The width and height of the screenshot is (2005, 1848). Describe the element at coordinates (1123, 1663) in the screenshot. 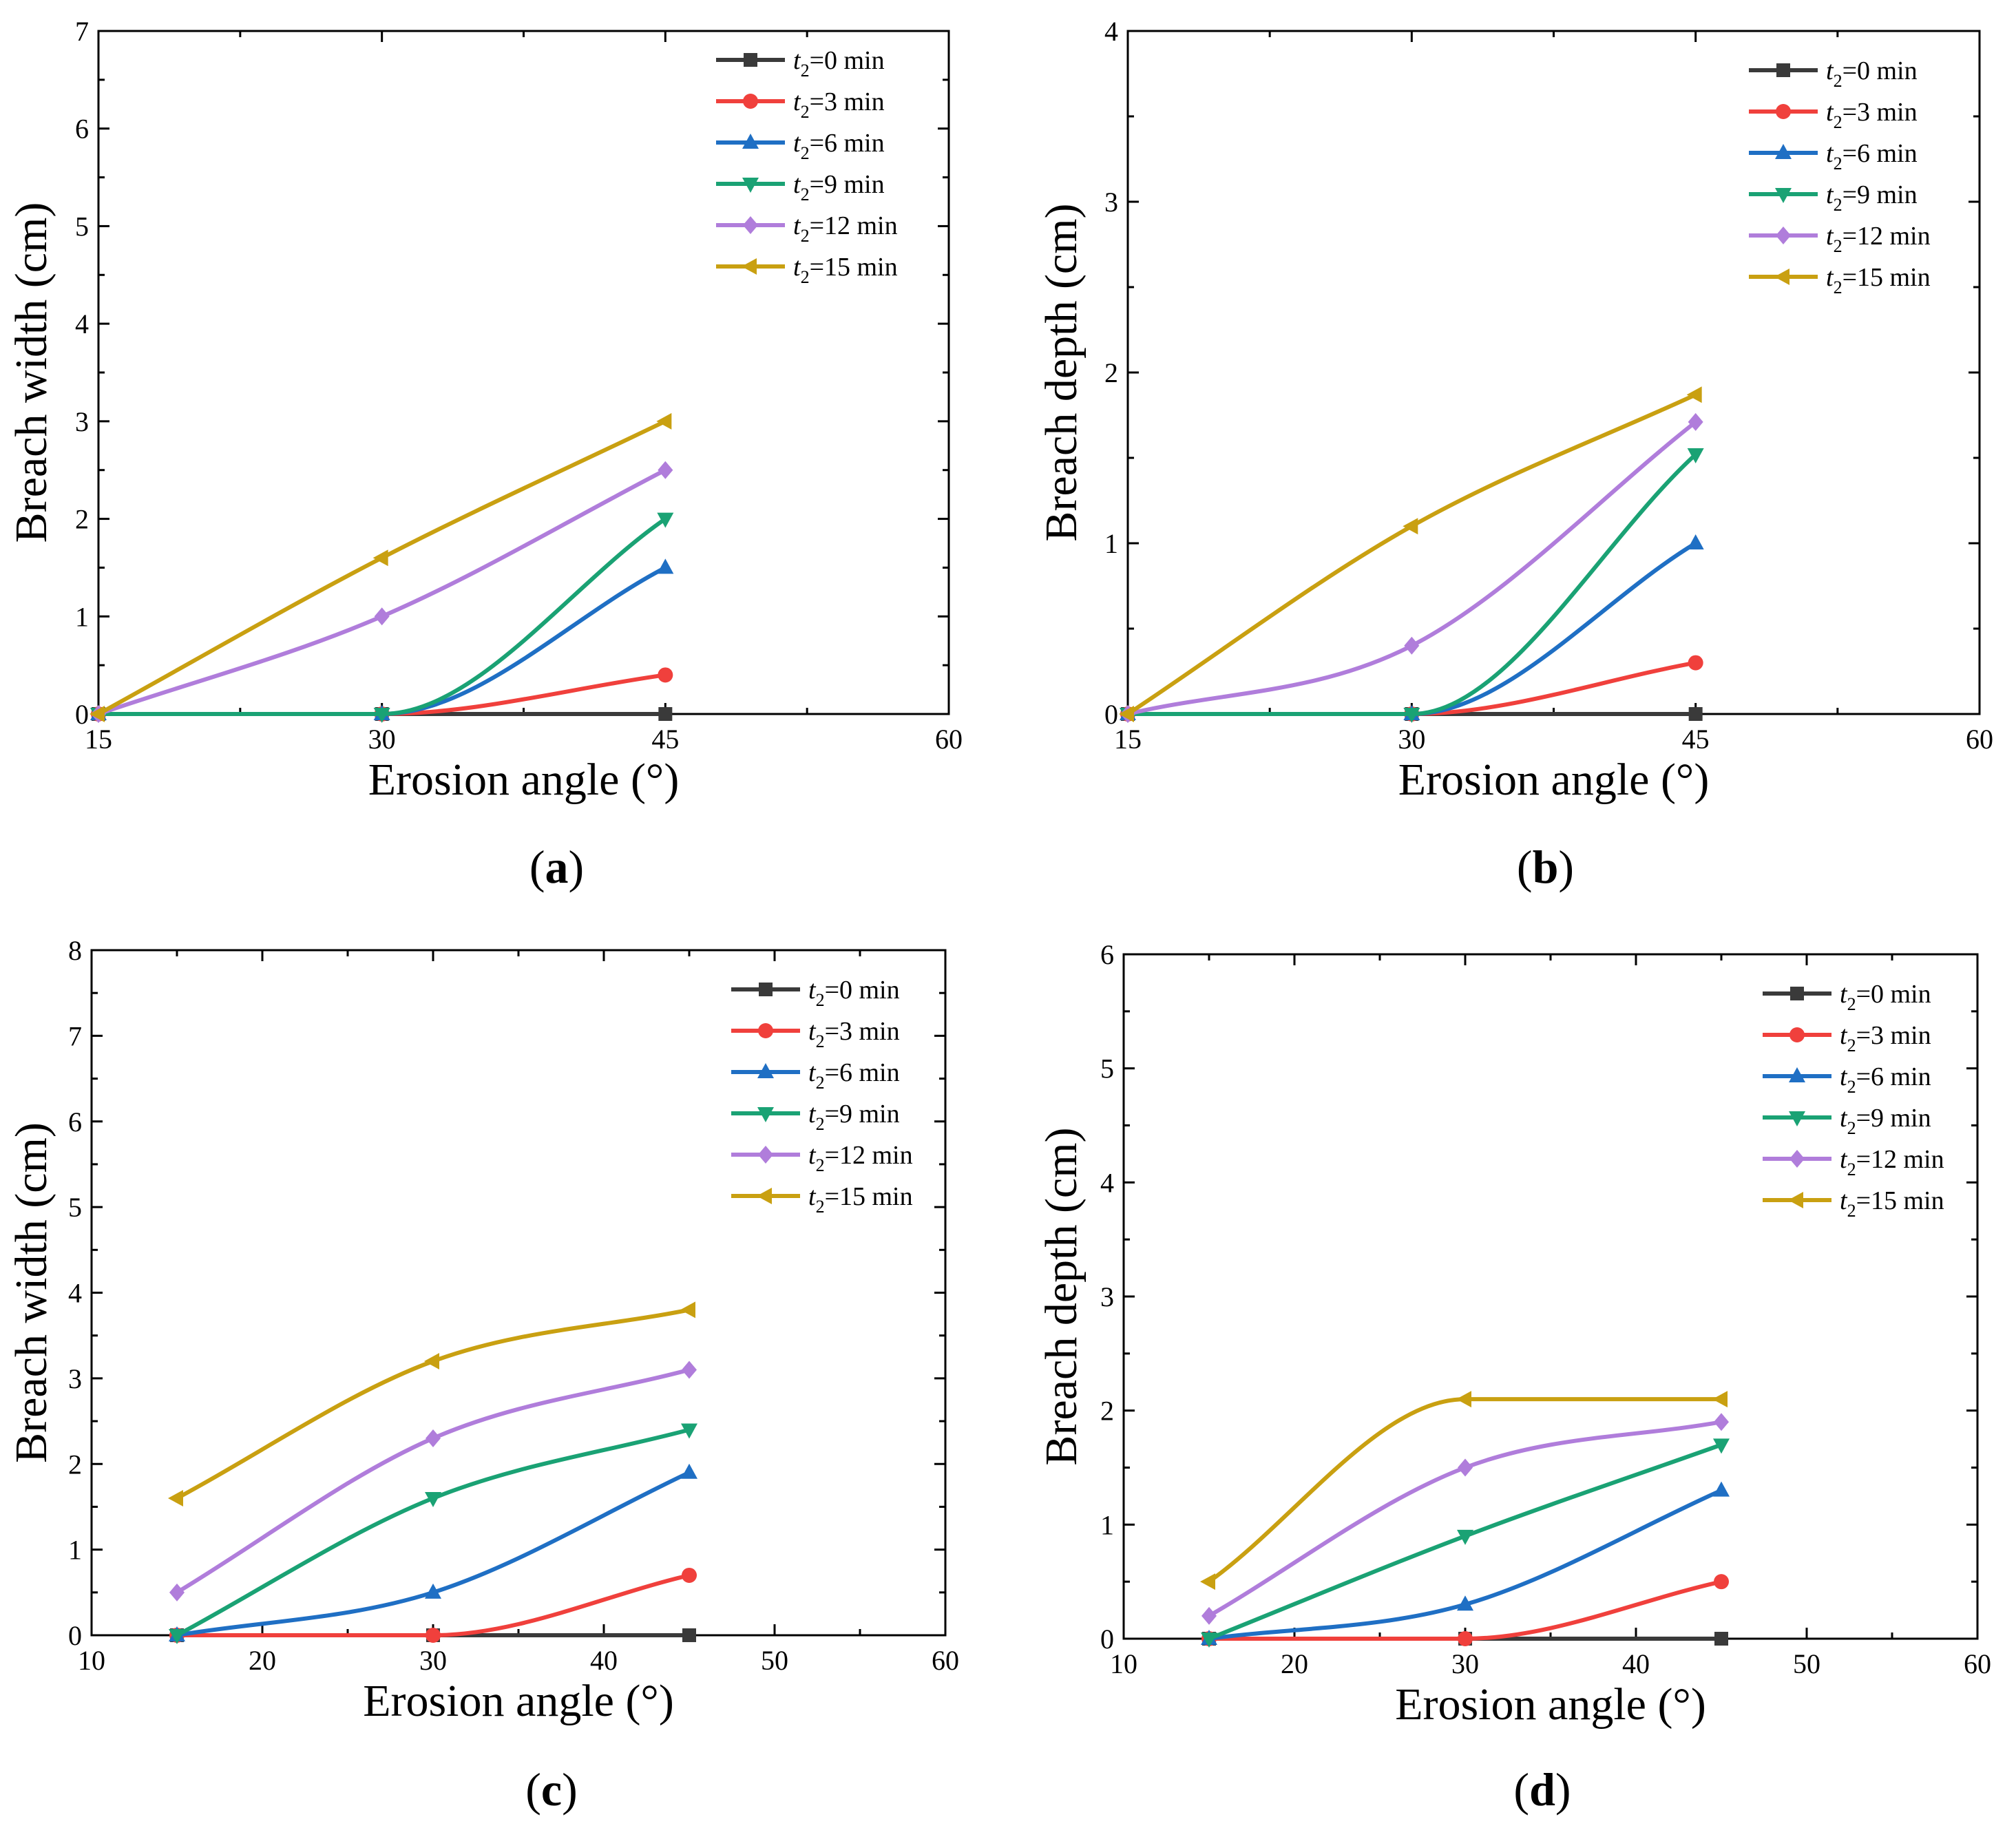

I see `x-tick-label: 10` at that location.